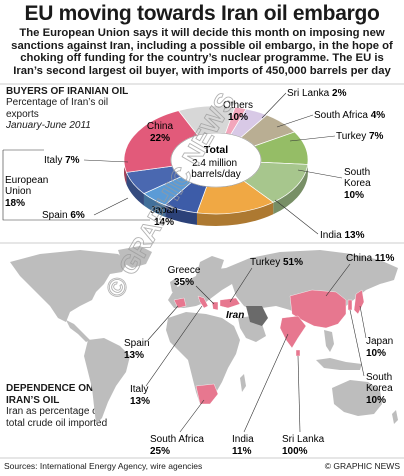  I want to click on donut-side-japan, so click(235, 214).